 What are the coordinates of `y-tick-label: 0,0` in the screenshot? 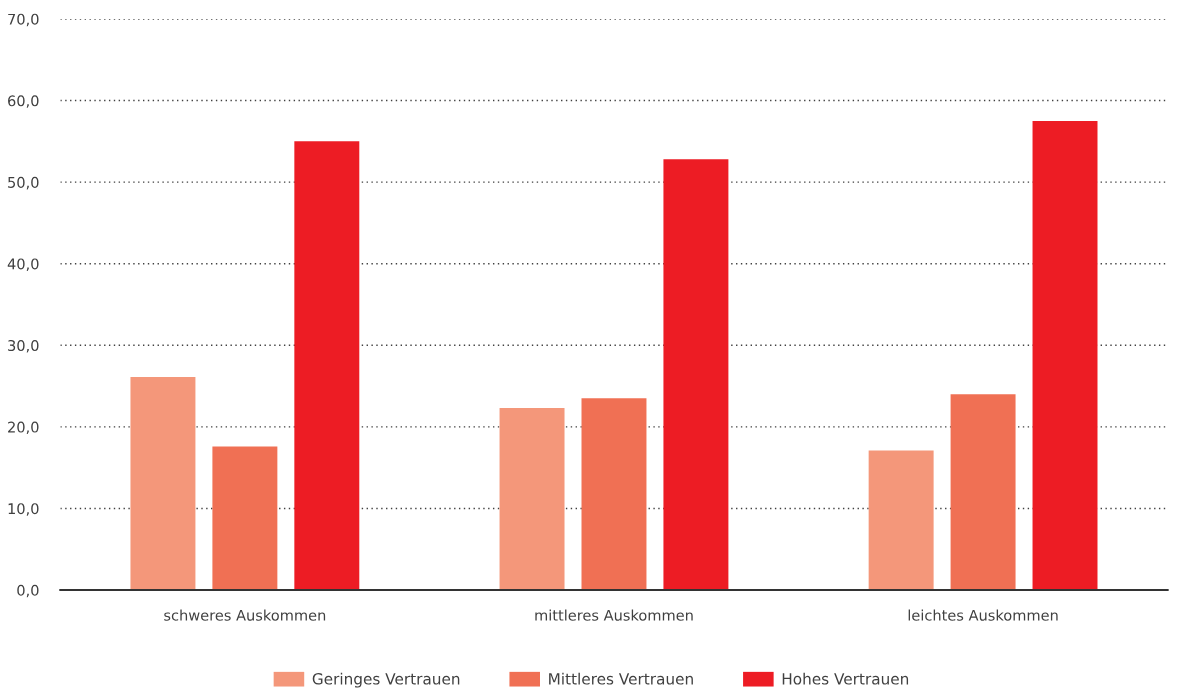 It's located at (28, 591).